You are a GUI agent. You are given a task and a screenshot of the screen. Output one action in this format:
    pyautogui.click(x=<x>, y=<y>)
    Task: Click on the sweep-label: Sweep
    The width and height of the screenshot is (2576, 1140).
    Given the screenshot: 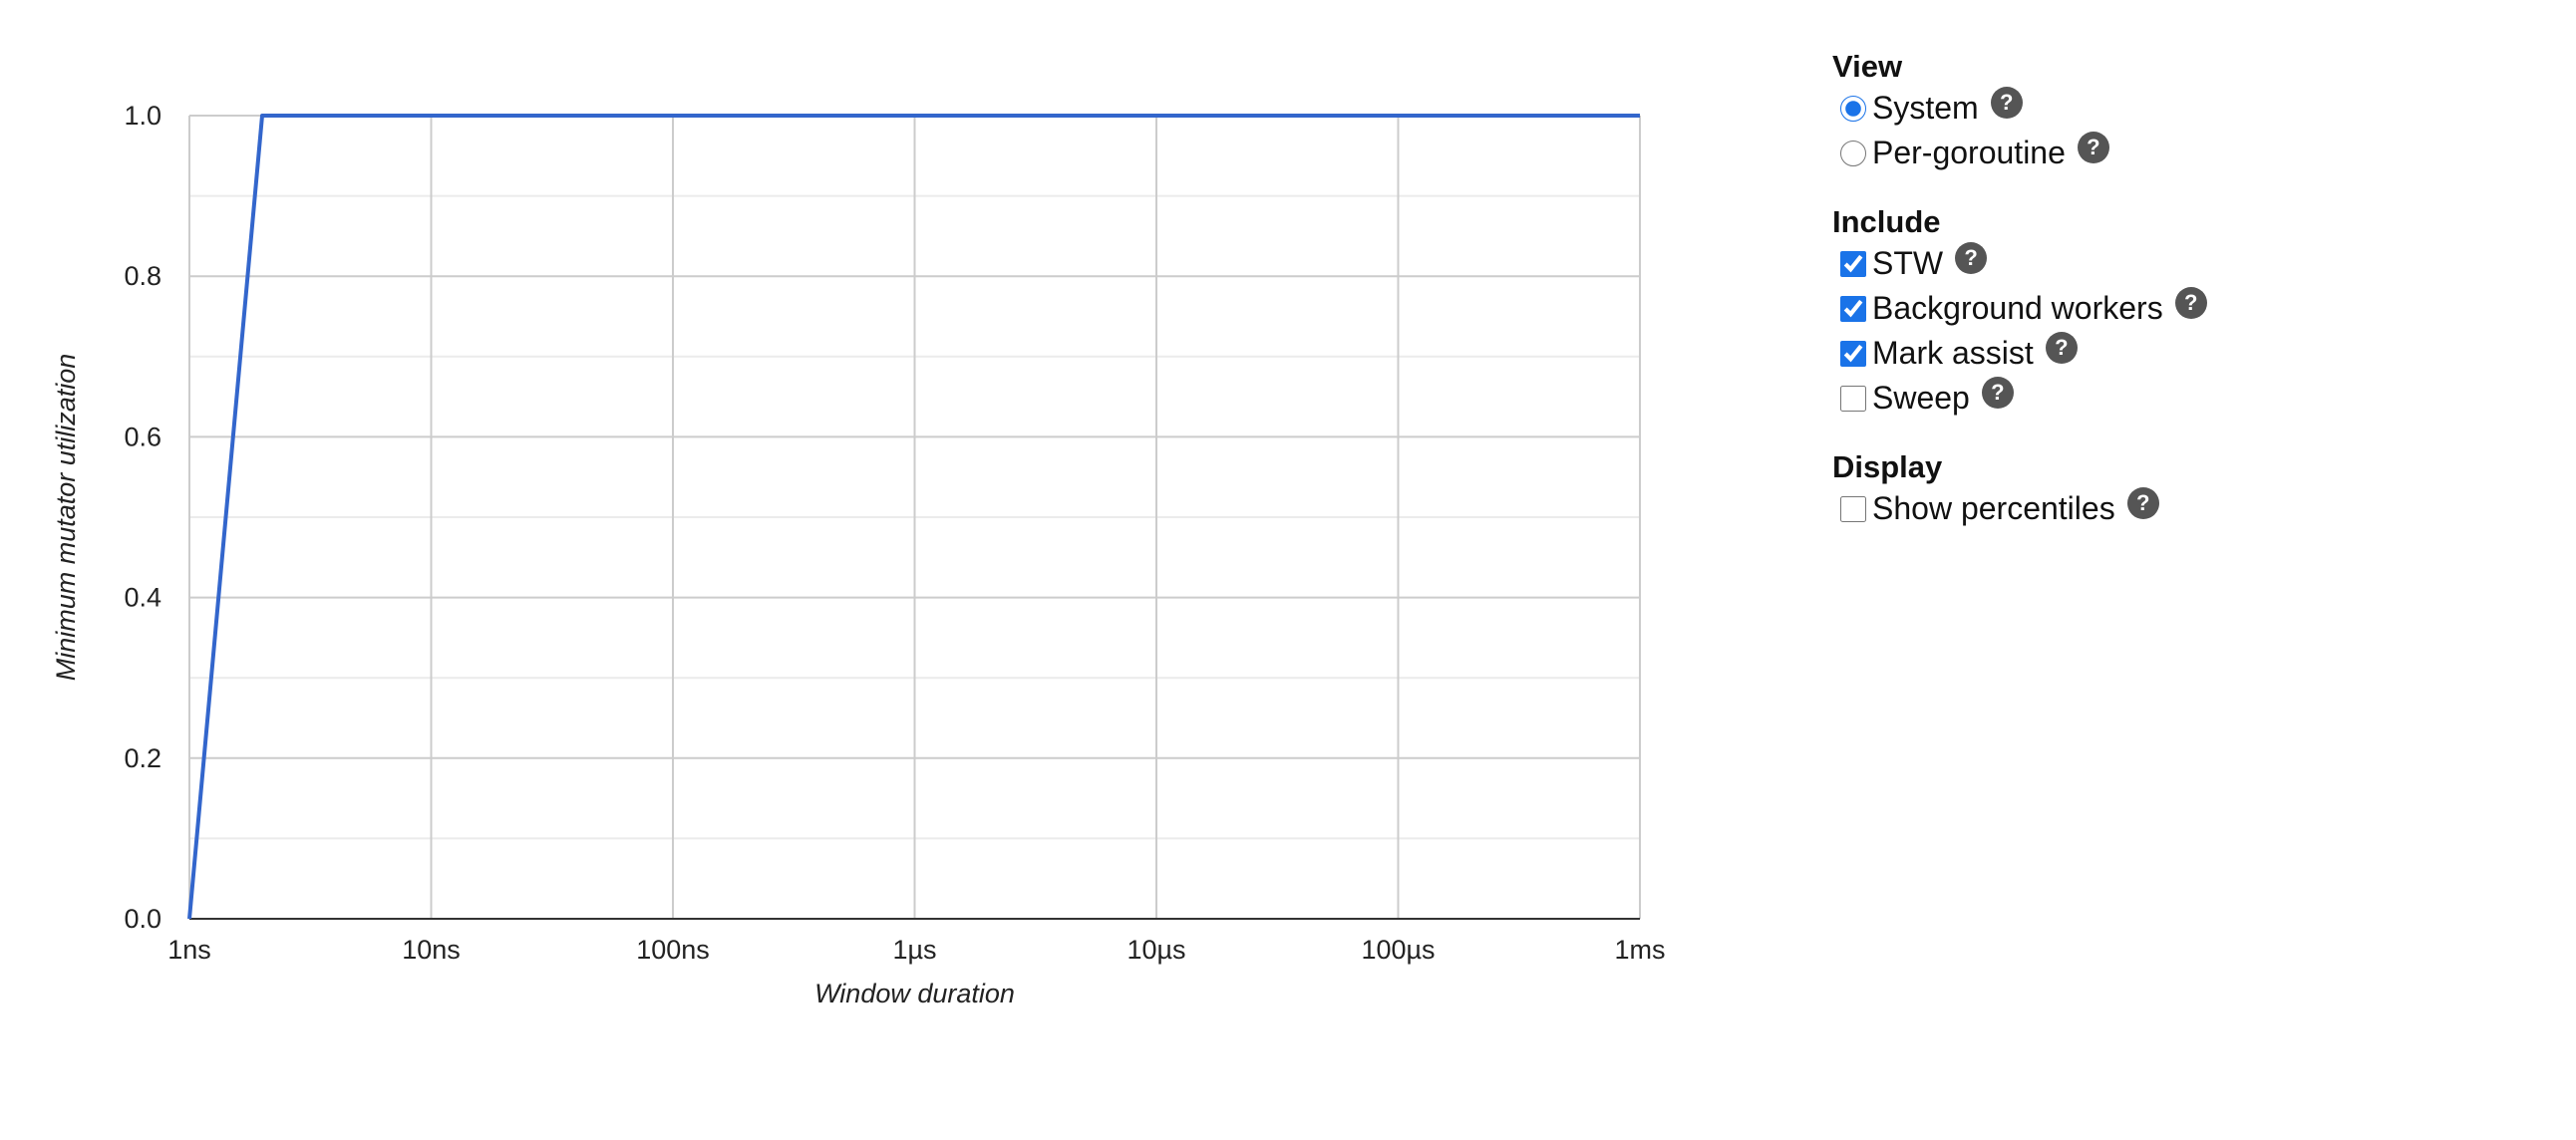 What is the action you would take?
    pyautogui.click(x=1921, y=398)
    